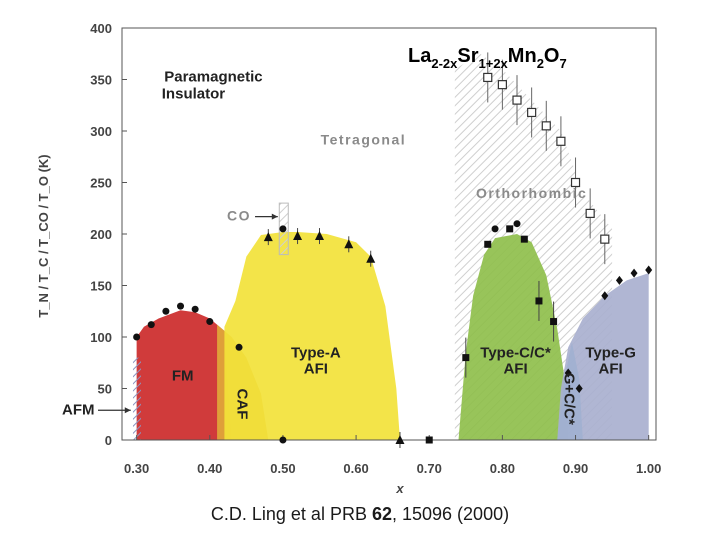 This screenshot has width=720, height=540. What do you see at coordinates (392, 455) in the screenshot?
I see `x-tick-labels: 0.30 0.40 0.50 0.60 0.70 0.80 0.90 1.00` at bounding box center [392, 455].